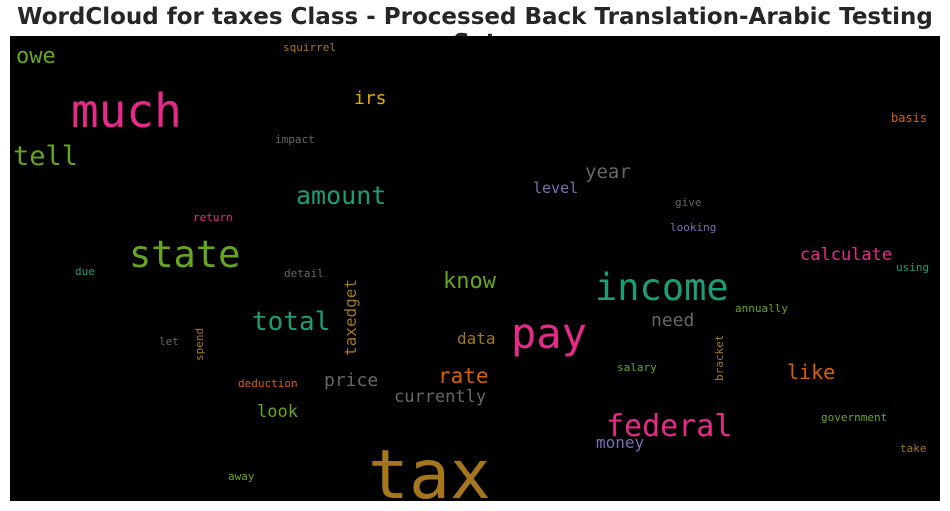 This screenshot has width=950, height=511. Describe the element at coordinates (429, 468) in the screenshot. I see `word-tax: tax` at that location.